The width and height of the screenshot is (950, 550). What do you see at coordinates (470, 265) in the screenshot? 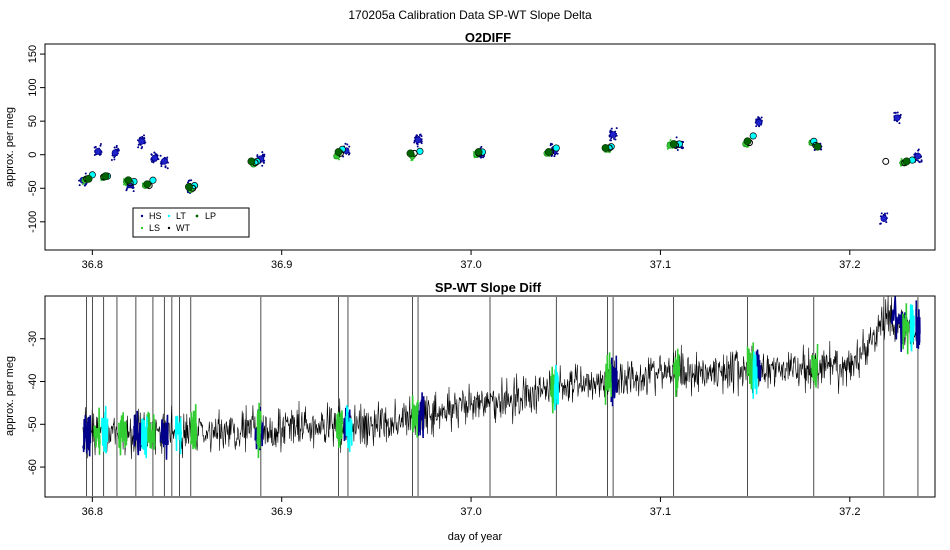
I see `panel-o2diff-xtick-label: 37.0` at bounding box center [470, 265].